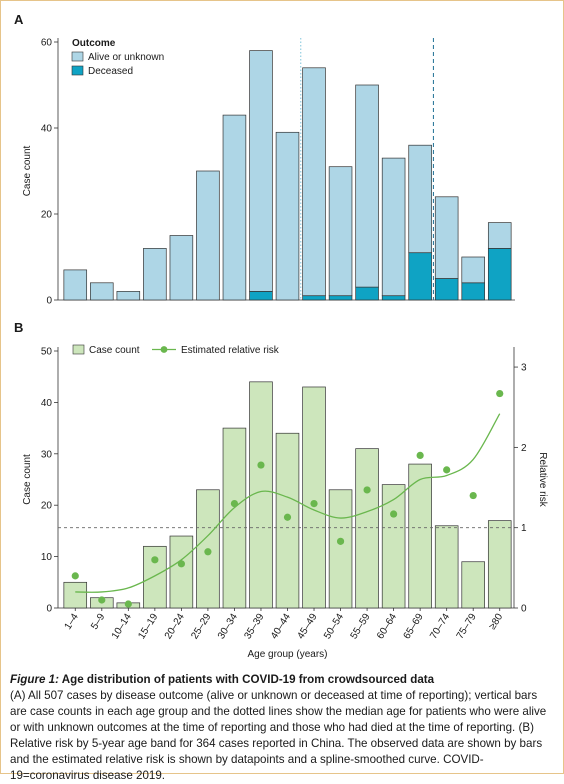 The image size is (564, 784). What do you see at coordinates (361, 626) in the screenshot?
I see `panel-b-x-tick-label: 55–59` at bounding box center [361, 626].